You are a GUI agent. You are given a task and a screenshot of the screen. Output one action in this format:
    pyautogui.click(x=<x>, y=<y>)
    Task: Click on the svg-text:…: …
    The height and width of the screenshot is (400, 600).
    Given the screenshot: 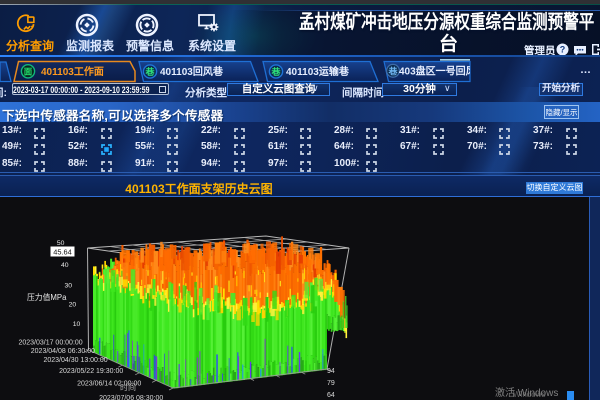 What is the action you would take?
    pyautogui.click(x=585, y=70)
    